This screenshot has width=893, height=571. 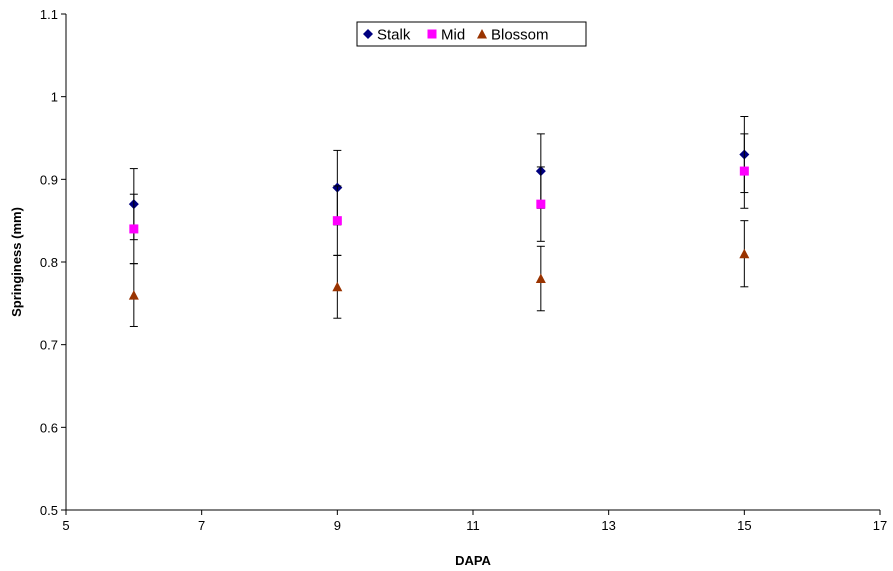 What do you see at coordinates (16, 262) in the screenshot?
I see `y-axis-title: Springiness (mm)` at bounding box center [16, 262].